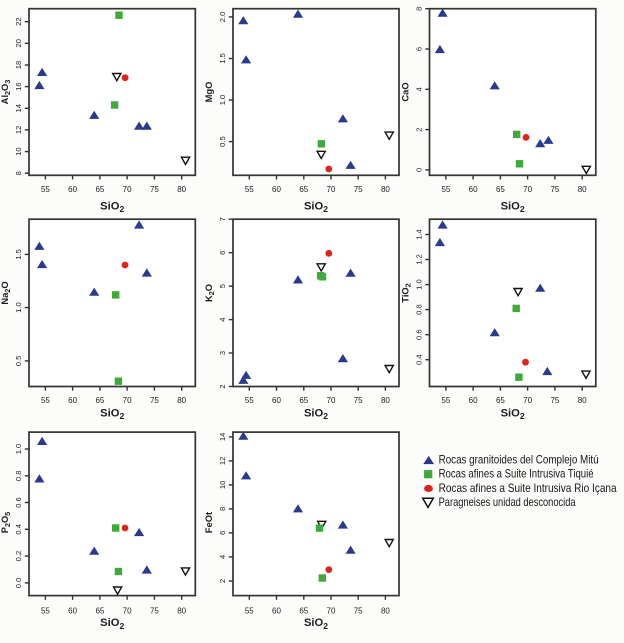 Image resolution: width=624 pixels, height=643 pixels. What do you see at coordinates (6, 92) in the screenshot?
I see `svg-text: Al2O3` at bounding box center [6, 92].